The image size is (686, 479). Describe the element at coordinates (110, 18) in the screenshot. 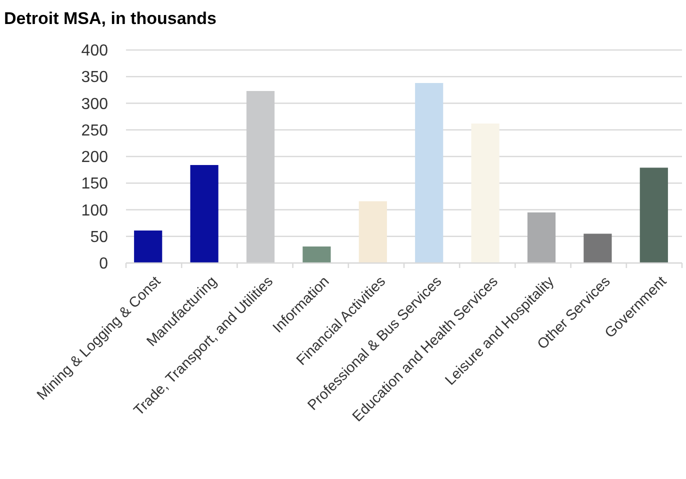

I see `chart-title: Detroit MSA, in thousands` at that location.